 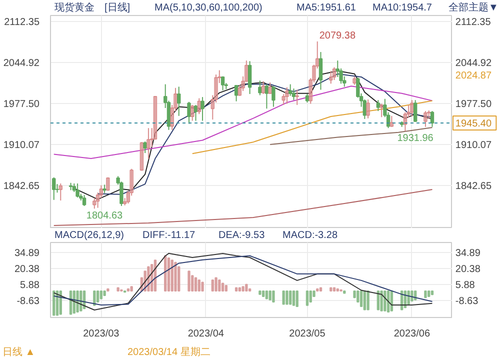 I want to click on text: MA(5,10,30,60,100,200), so click(x=208, y=8).